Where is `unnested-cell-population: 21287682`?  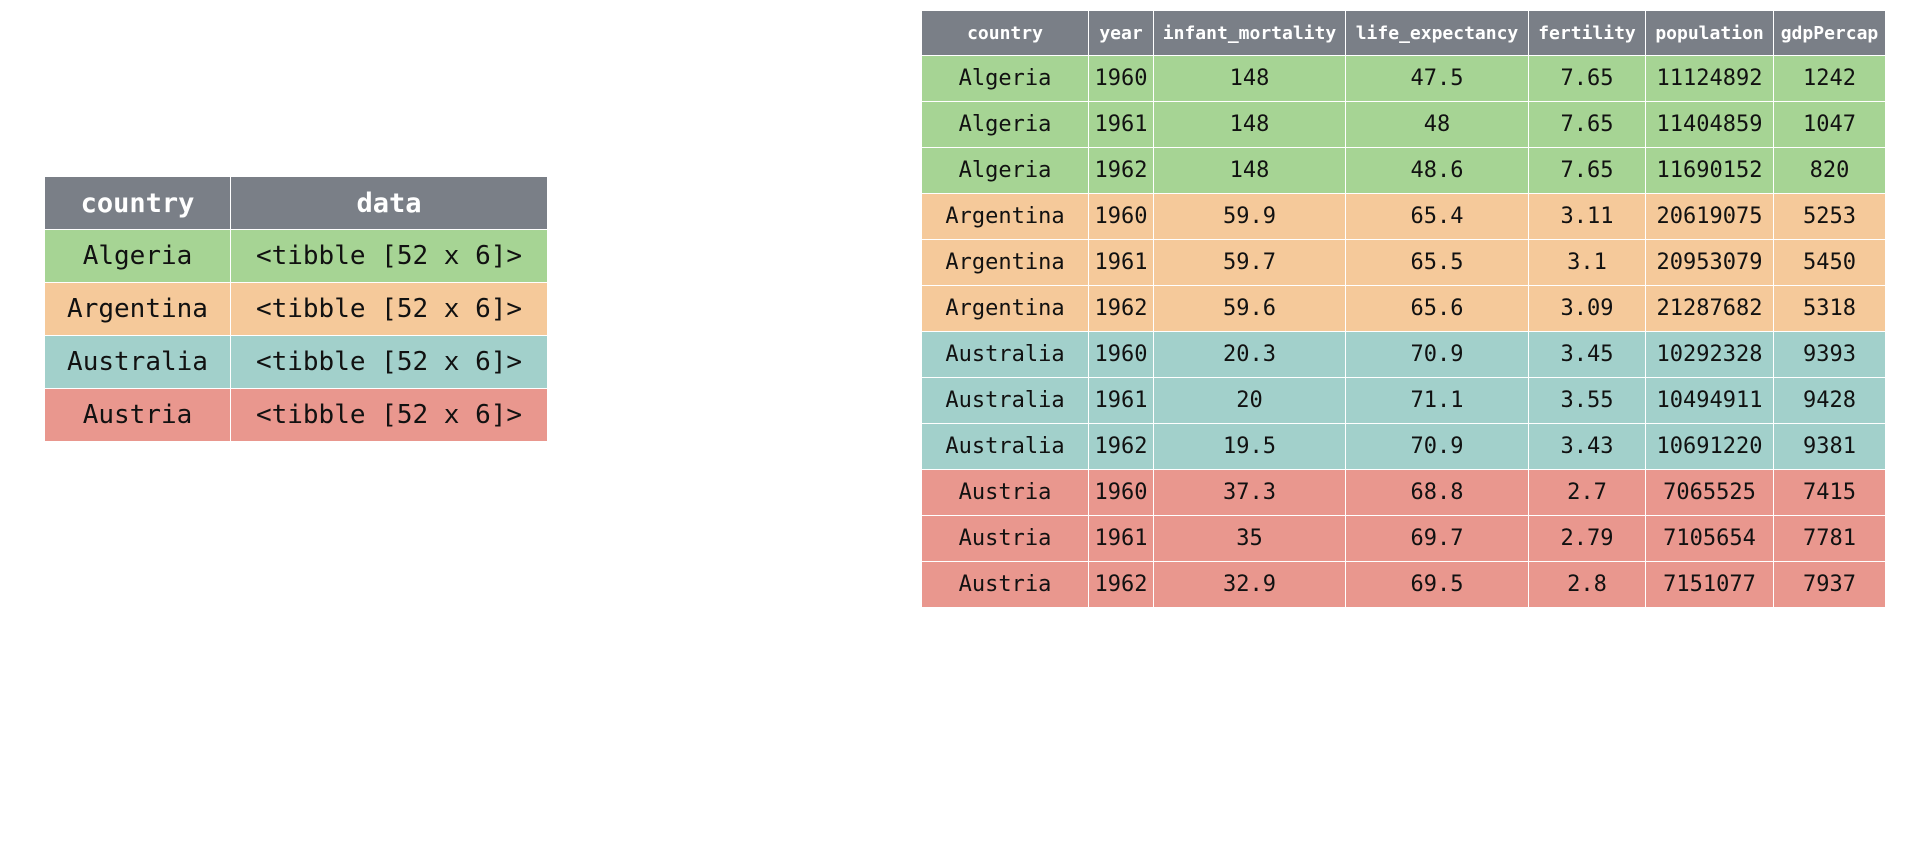 unnested-cell-population: 21287682 is located at coordinates (1709, 308).